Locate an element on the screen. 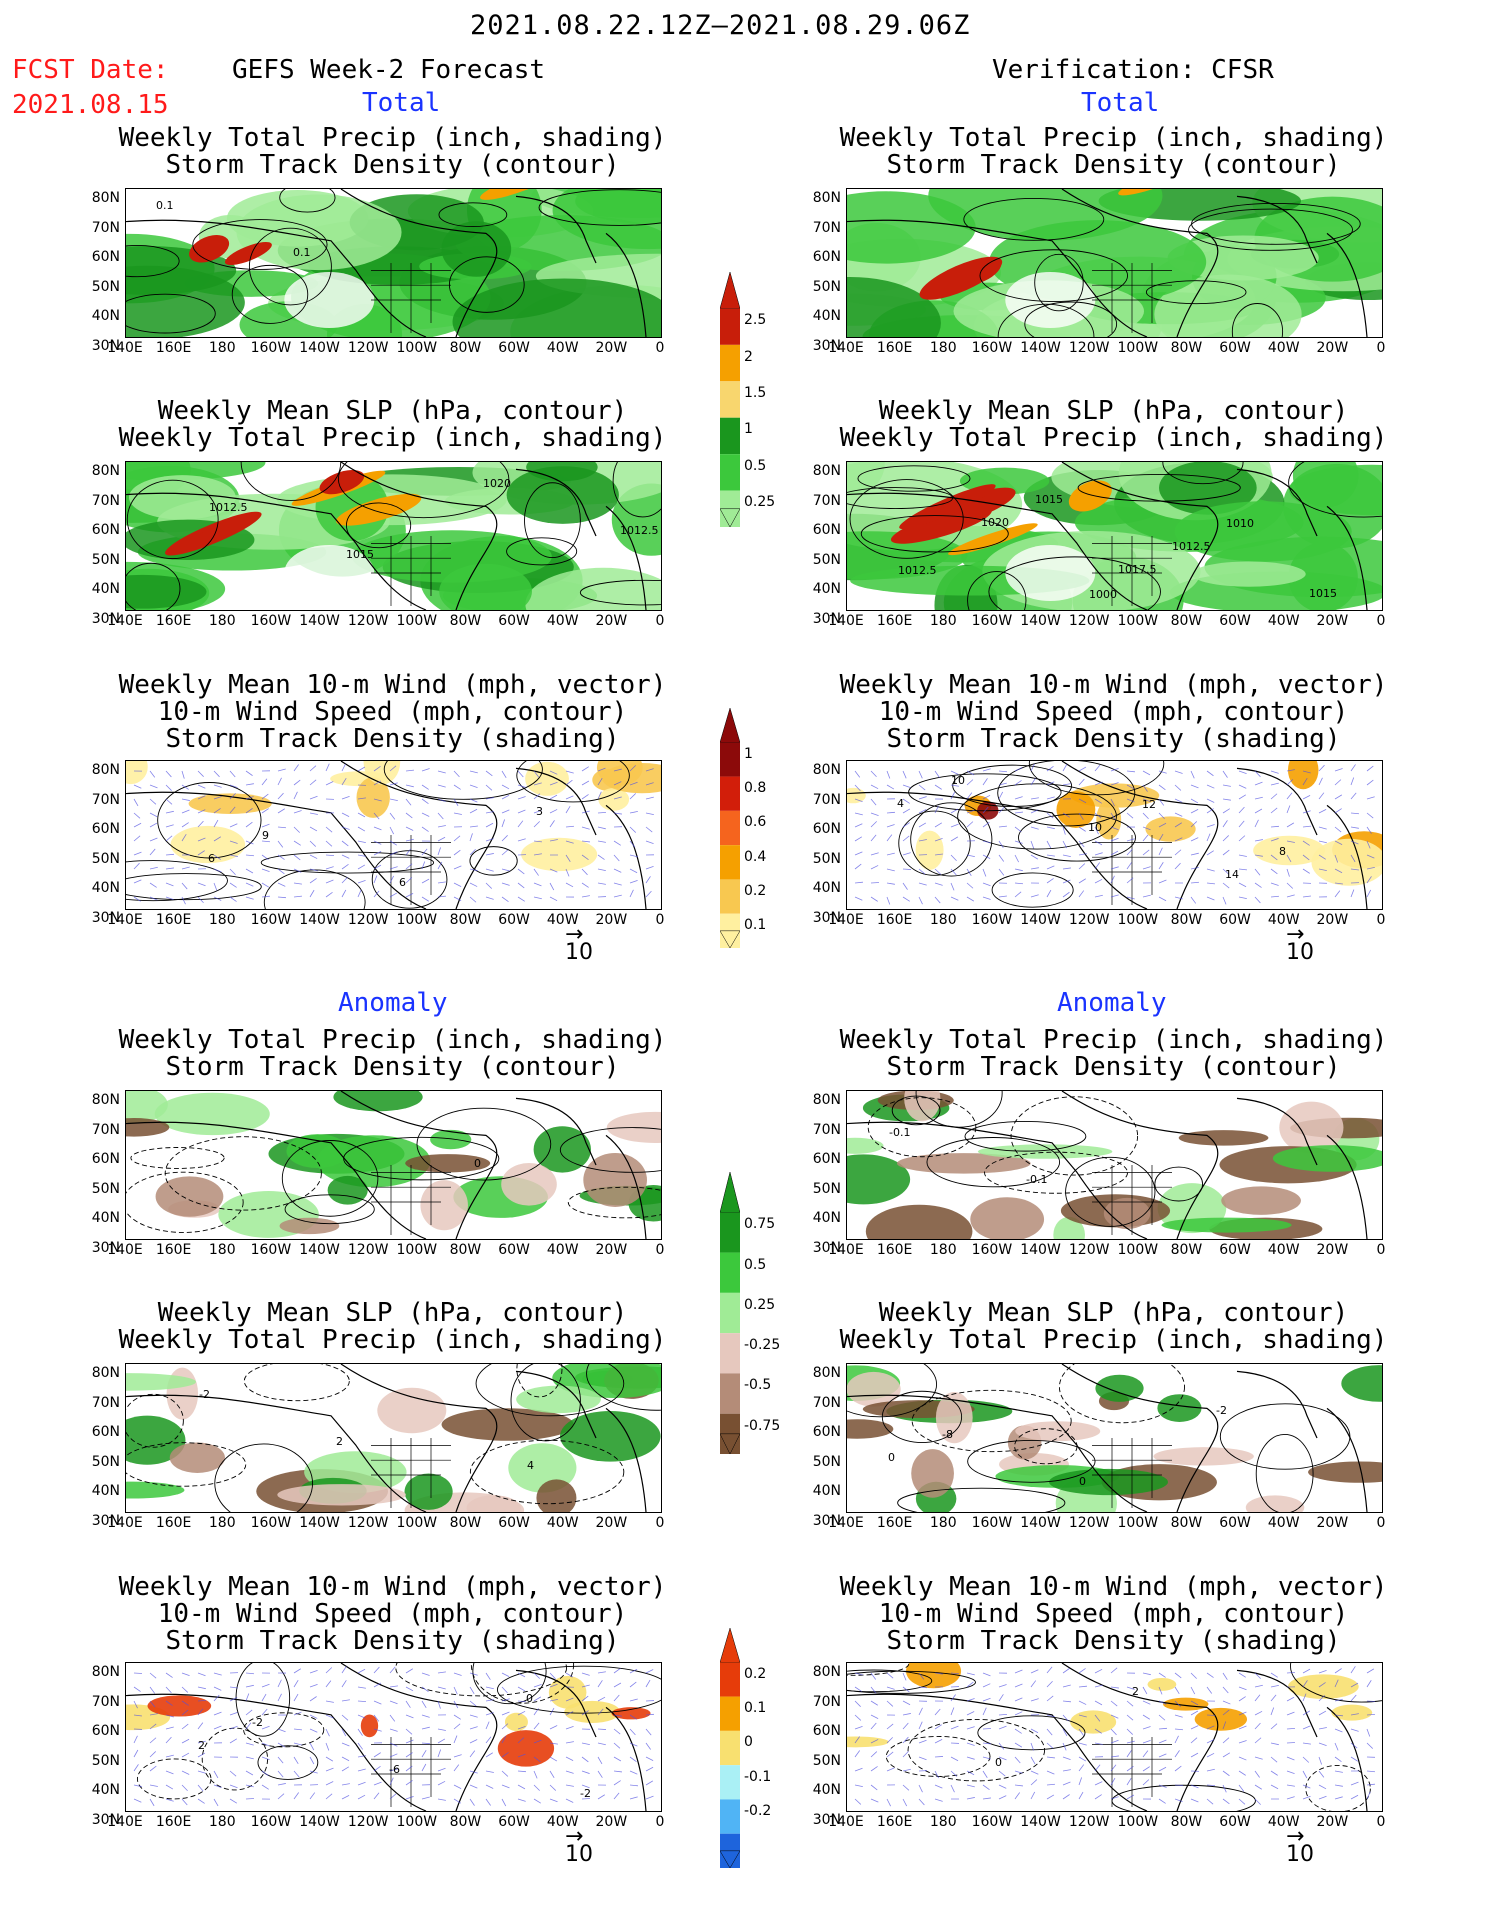 The image size is (1487, 1925). latitude-tick-label: 60N is located at coordinates (105, 1159).